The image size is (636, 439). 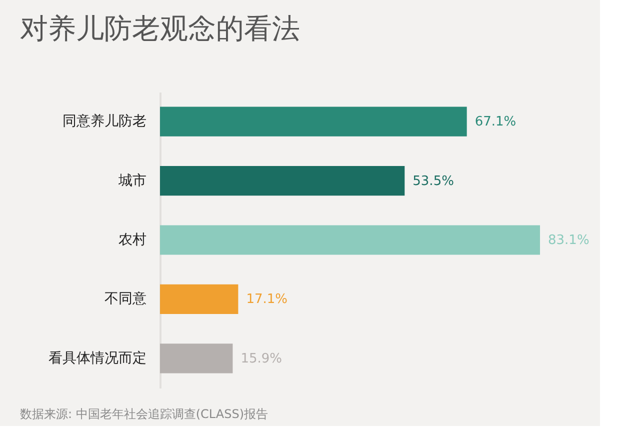 What do you see at coordinates (495, 122) in the screenshot?
I see `data-label: 67.1%` at bounding box center [495, 122].